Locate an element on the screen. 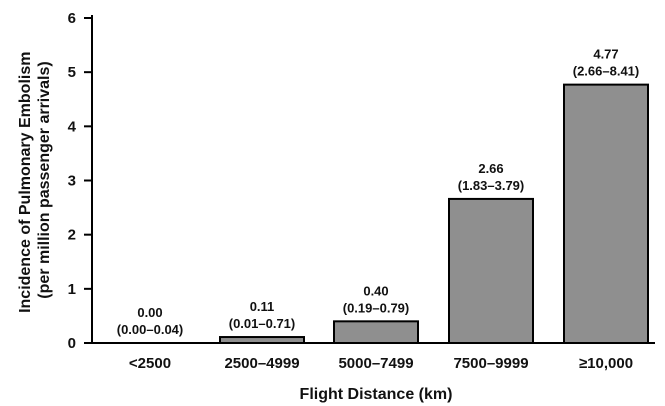 The height and width of the screenshot is (406, 665). y-tick-label: 2 is located at coordinates (72, 235).